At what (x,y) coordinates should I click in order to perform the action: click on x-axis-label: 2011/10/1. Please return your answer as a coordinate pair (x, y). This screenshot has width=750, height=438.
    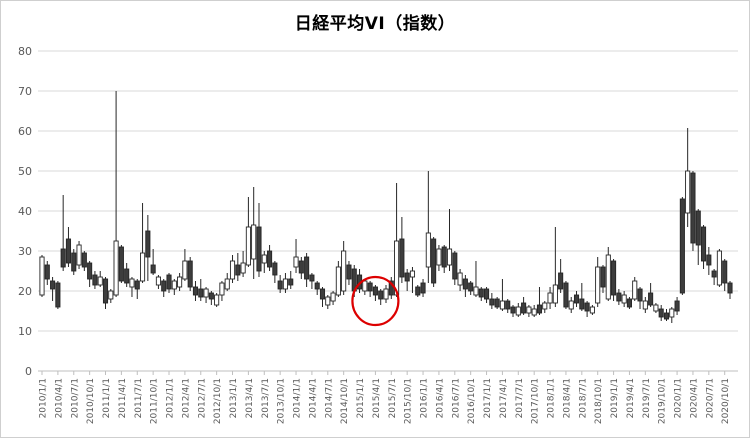
    Looking at the image, I should click on (155, 401).